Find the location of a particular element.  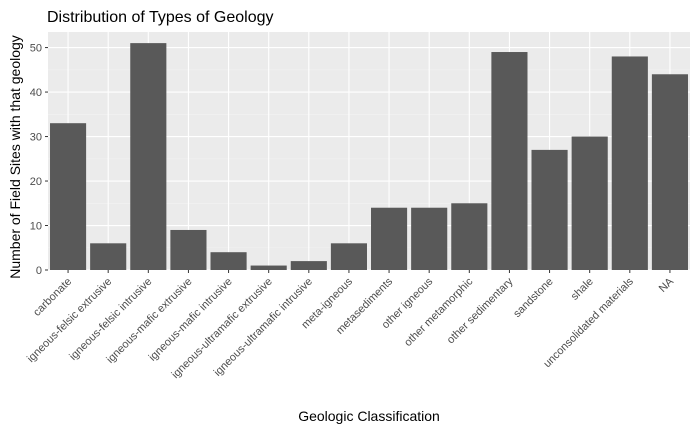

y-axis-title: Number of Field Sites with that geology is located at coordinates (15, 157).